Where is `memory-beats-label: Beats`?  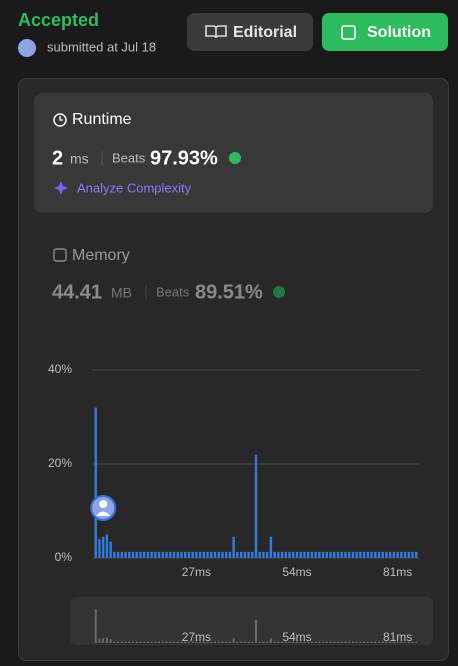 memory-beats-label: Beats is located at coordinates (173, 291).